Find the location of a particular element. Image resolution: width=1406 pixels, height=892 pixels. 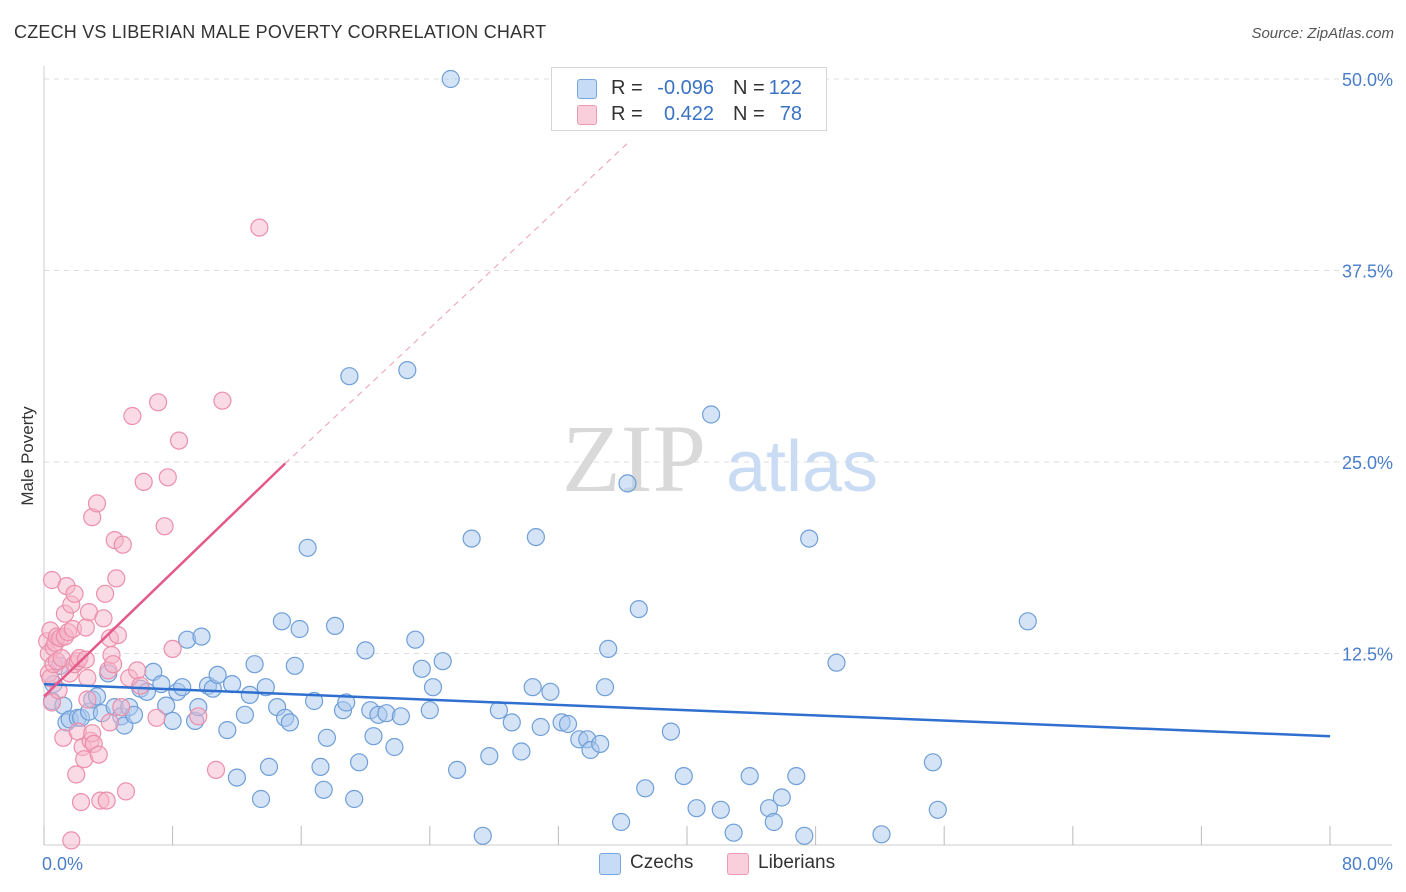

source-label: Source: ZipAtlas.com is located at coordinates (1322, 33).